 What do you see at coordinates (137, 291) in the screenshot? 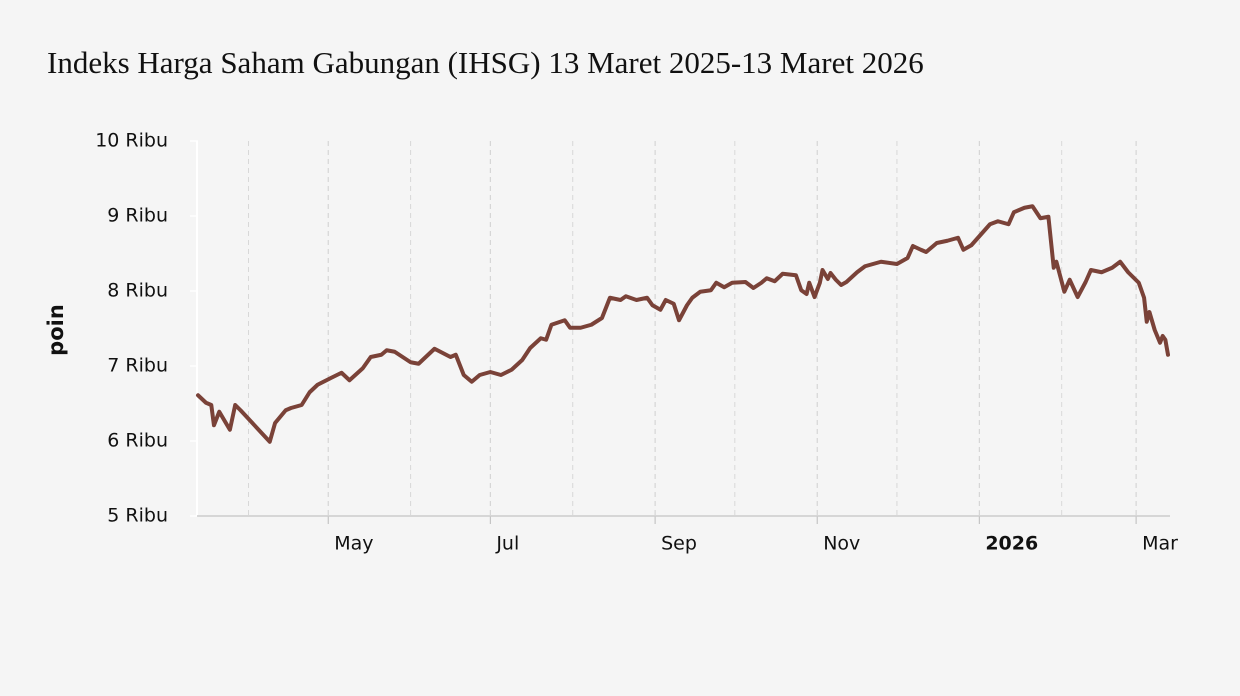
I see `y-tick-label: 8 Ribu` at bounding box center [137, 291].